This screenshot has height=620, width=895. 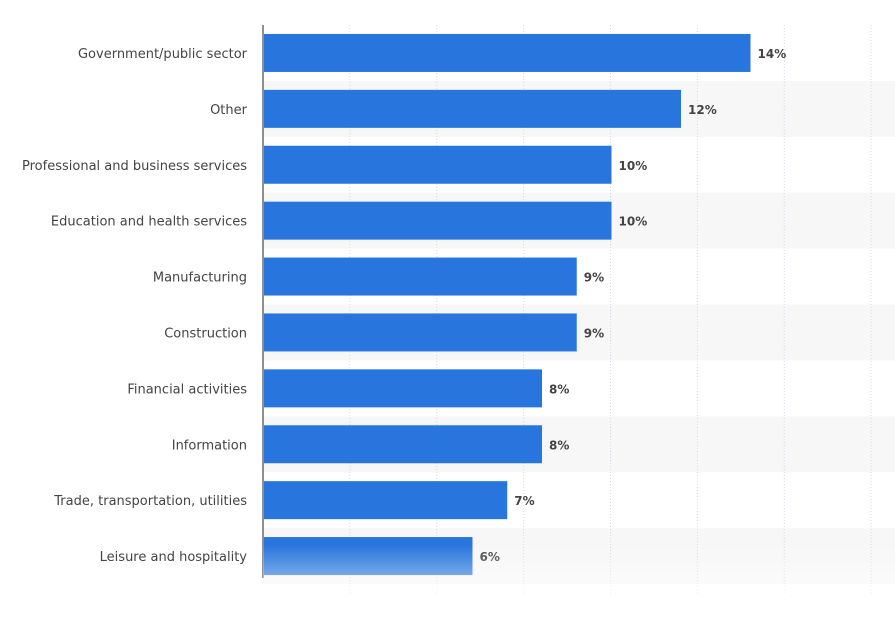 What do you see at coordinates (187, 389) in the screenshot?
I see `category-label: Financial activities` at bounding box center [187, 389].